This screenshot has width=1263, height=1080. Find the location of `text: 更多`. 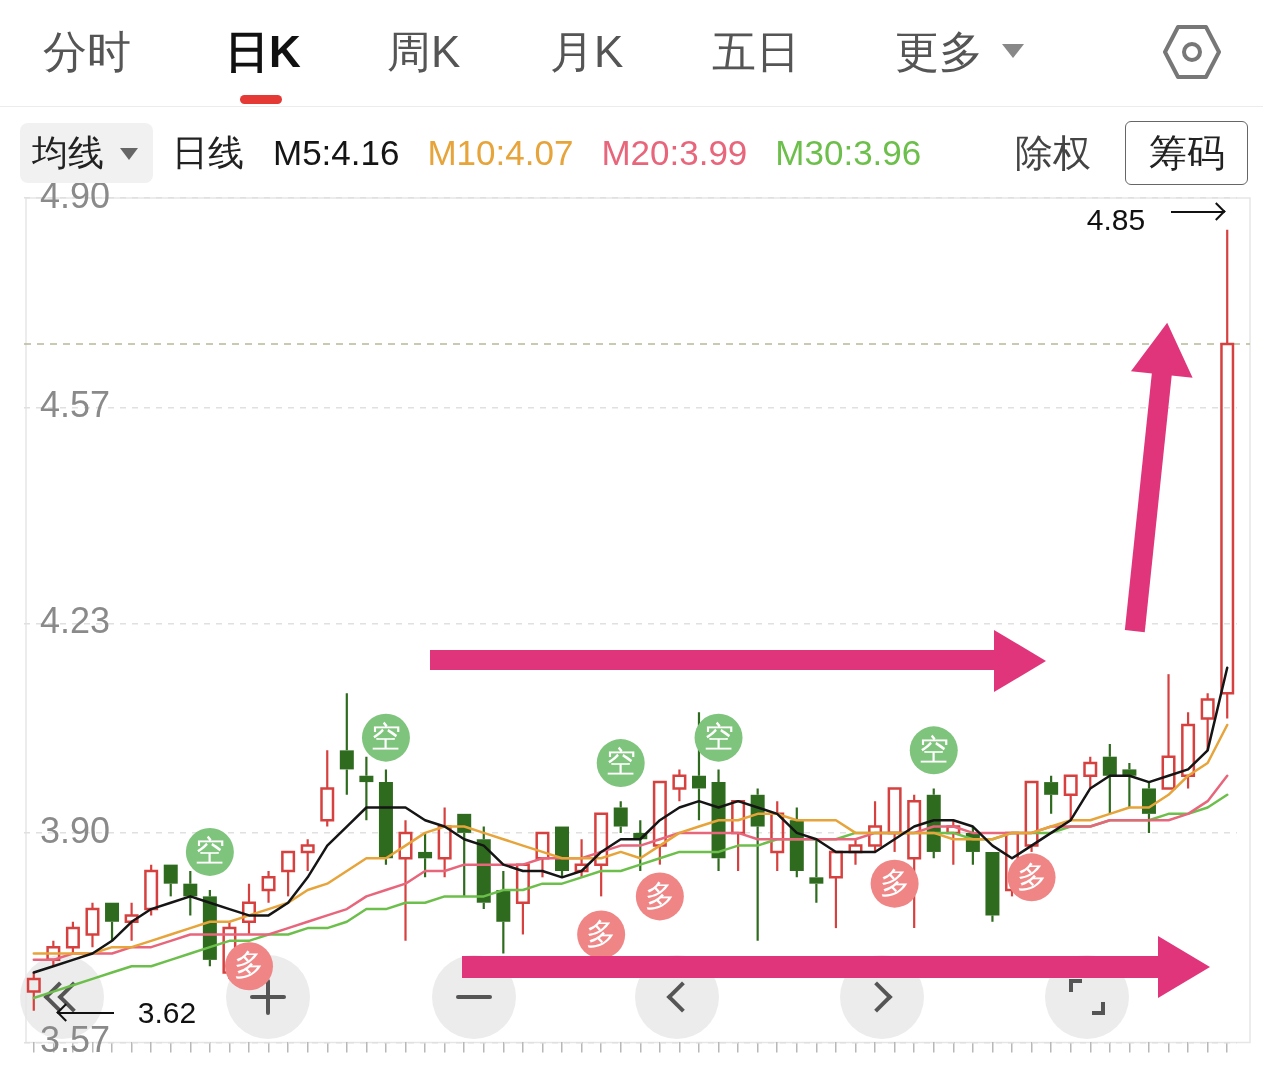

text: 更多 is located at coordinates (939, 51).